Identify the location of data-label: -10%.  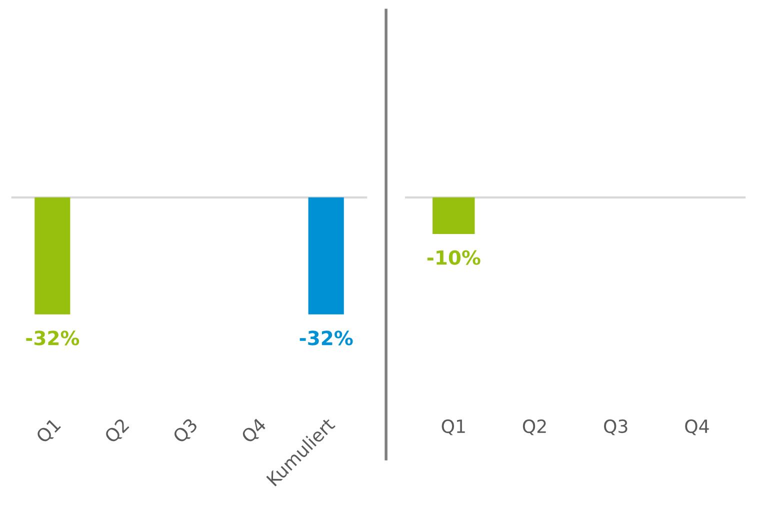
(453, 257).